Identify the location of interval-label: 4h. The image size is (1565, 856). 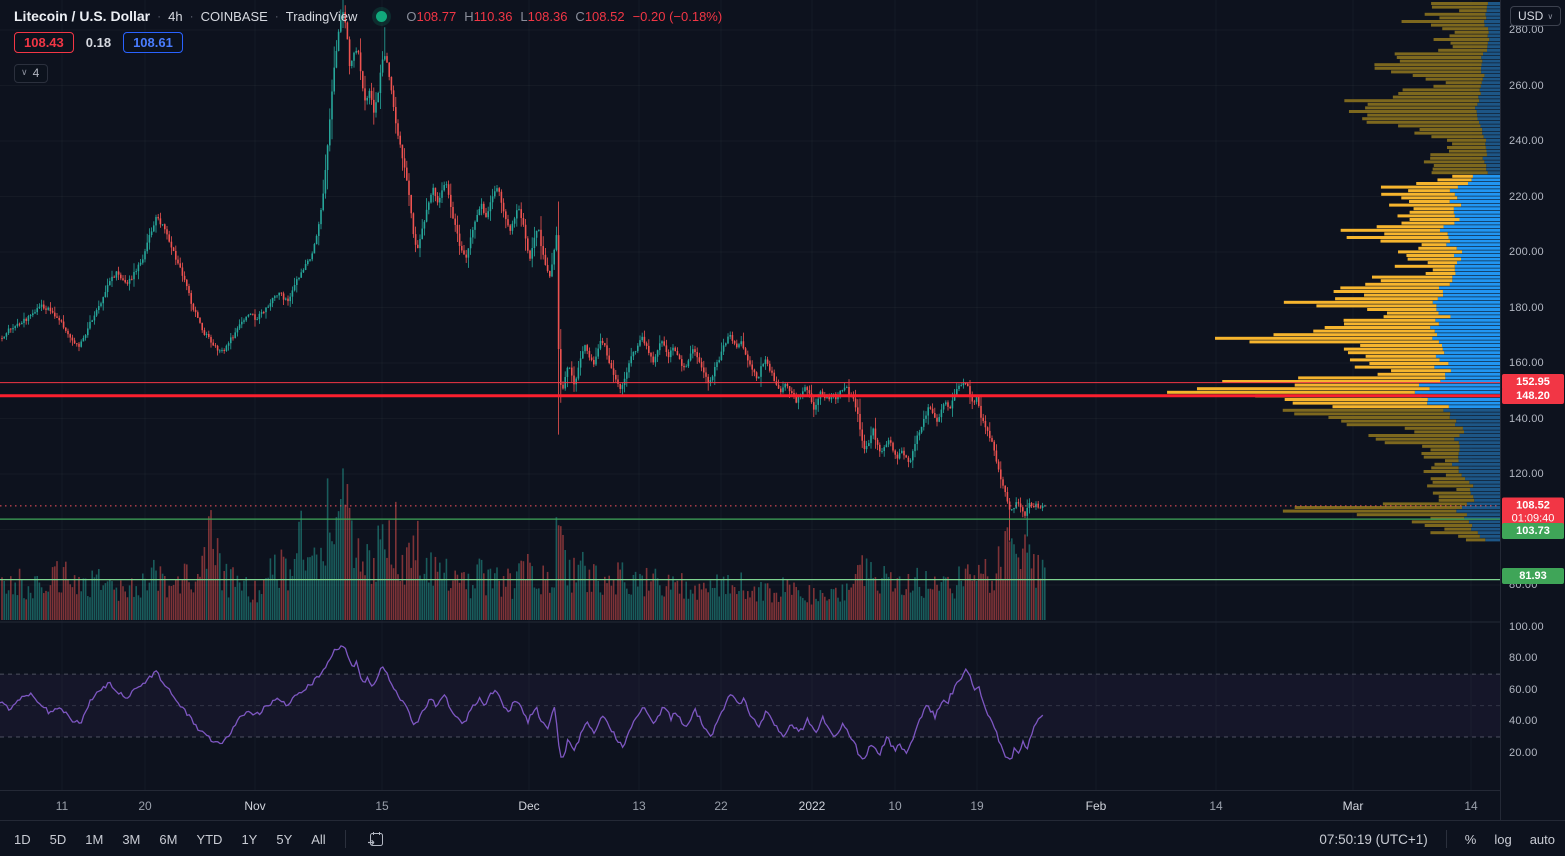
(175, 16).